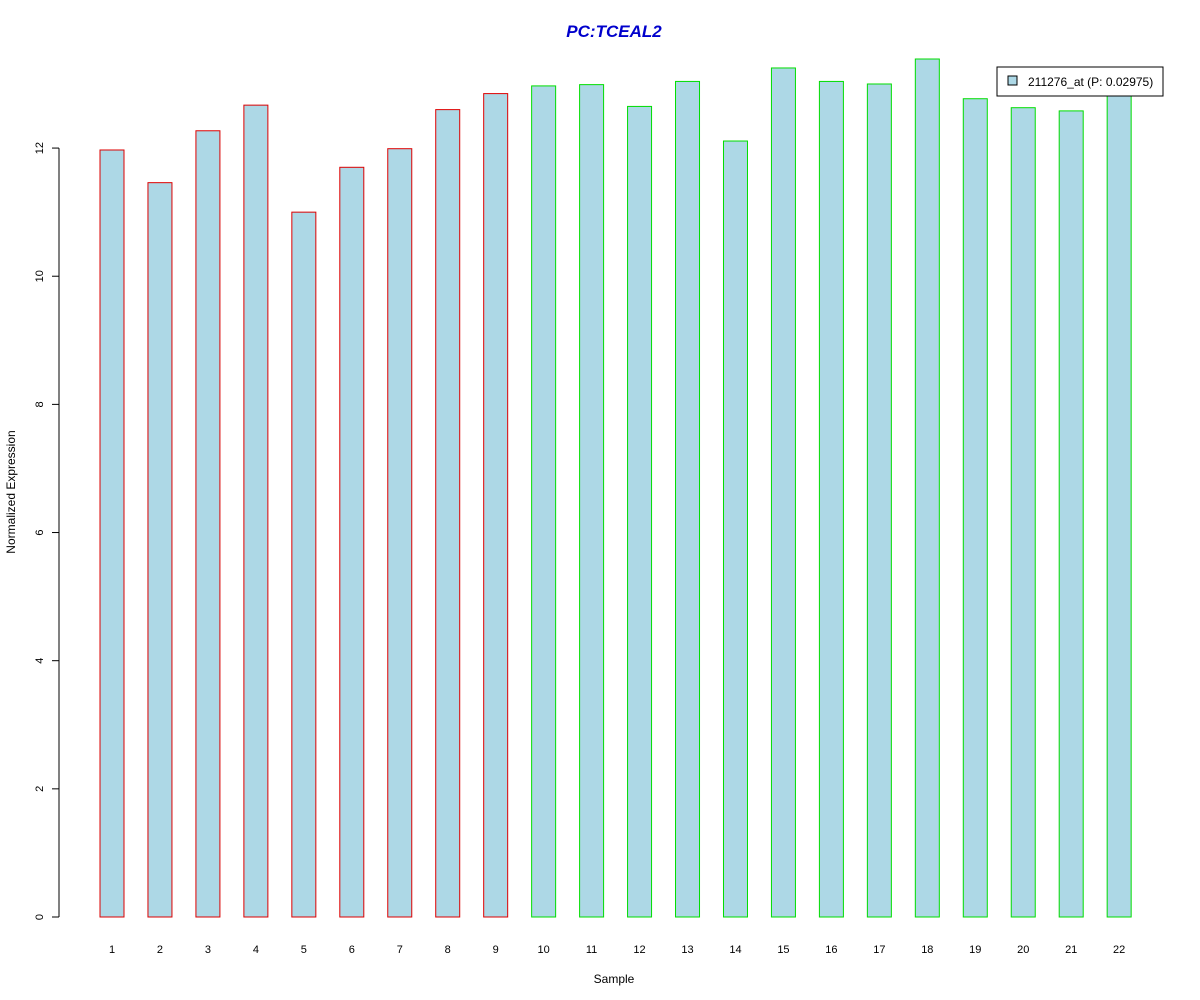  What do you see at coordinates (639, 950) in the screenshot?
I see `x-tick-label: 12` at bounding box center [639, 950].